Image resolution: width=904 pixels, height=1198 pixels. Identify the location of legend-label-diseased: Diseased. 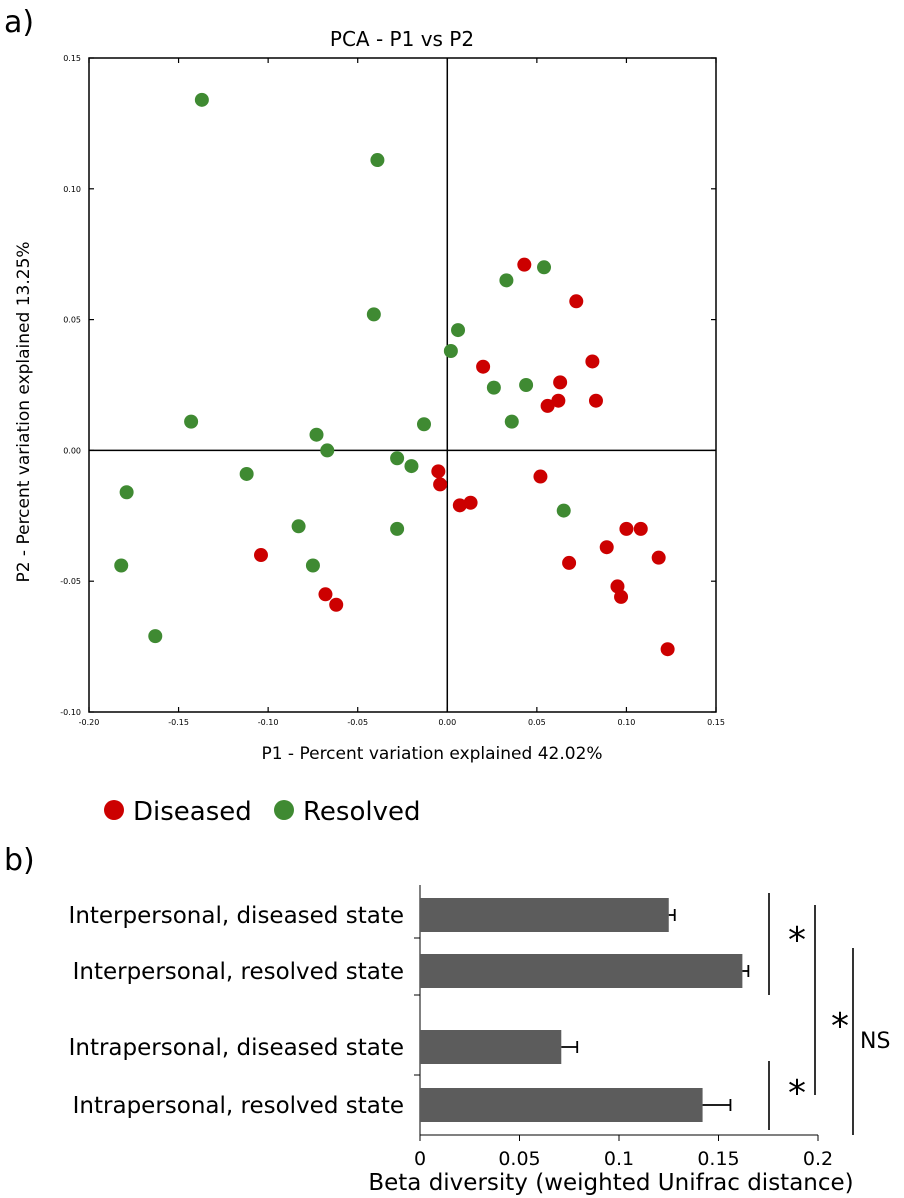
(192, 812).